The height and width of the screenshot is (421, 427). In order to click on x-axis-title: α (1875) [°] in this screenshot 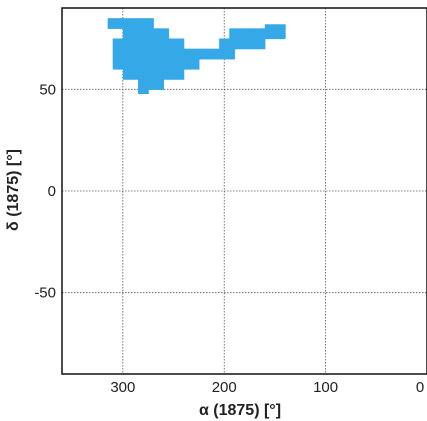, I will do `click(240, 410)`.